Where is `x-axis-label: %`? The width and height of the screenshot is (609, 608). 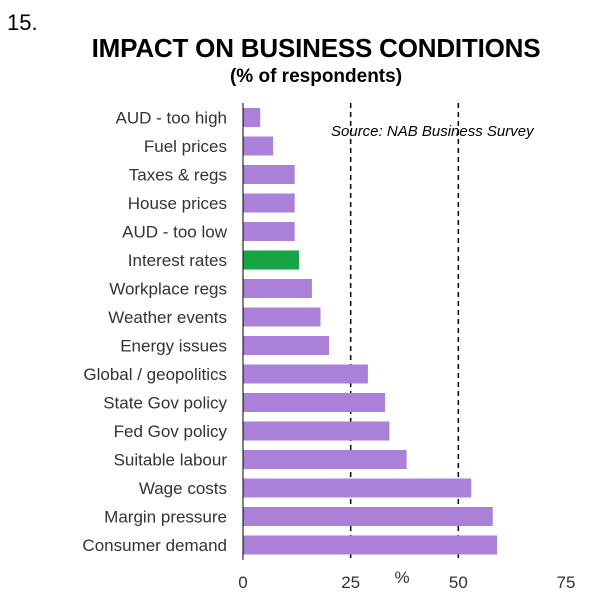 x-axis-label: % is located at coordinates (401, 577).